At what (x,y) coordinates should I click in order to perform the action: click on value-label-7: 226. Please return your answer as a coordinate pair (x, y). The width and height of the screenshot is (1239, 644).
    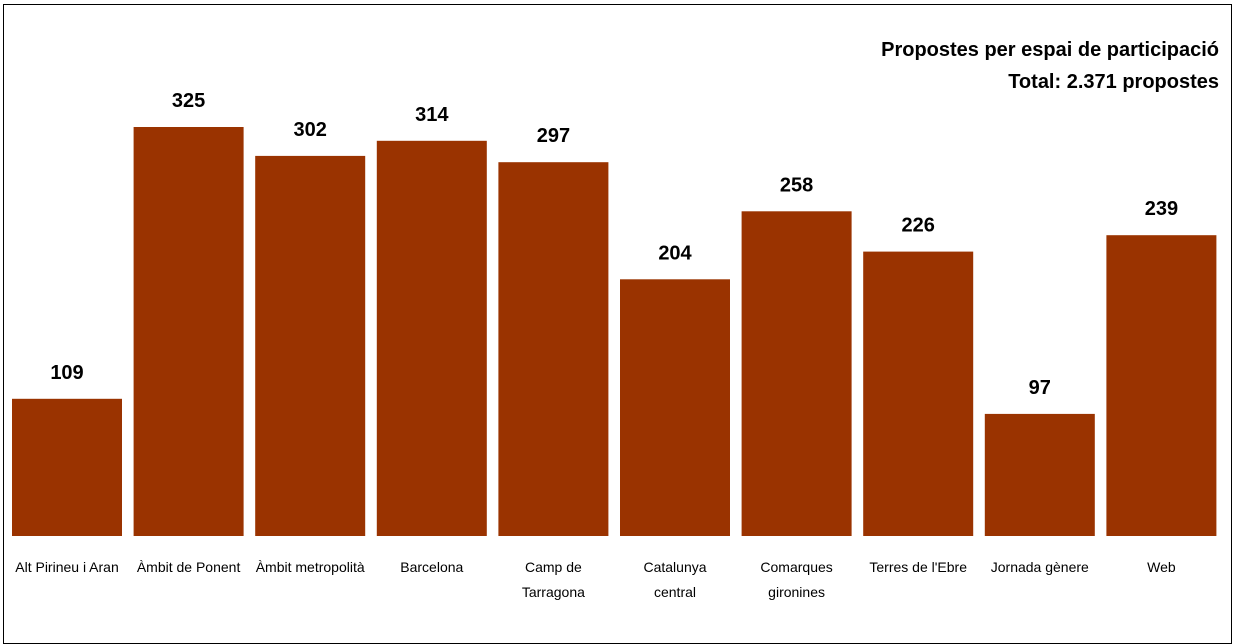
    Looking at the image, I should click on (918, 226).